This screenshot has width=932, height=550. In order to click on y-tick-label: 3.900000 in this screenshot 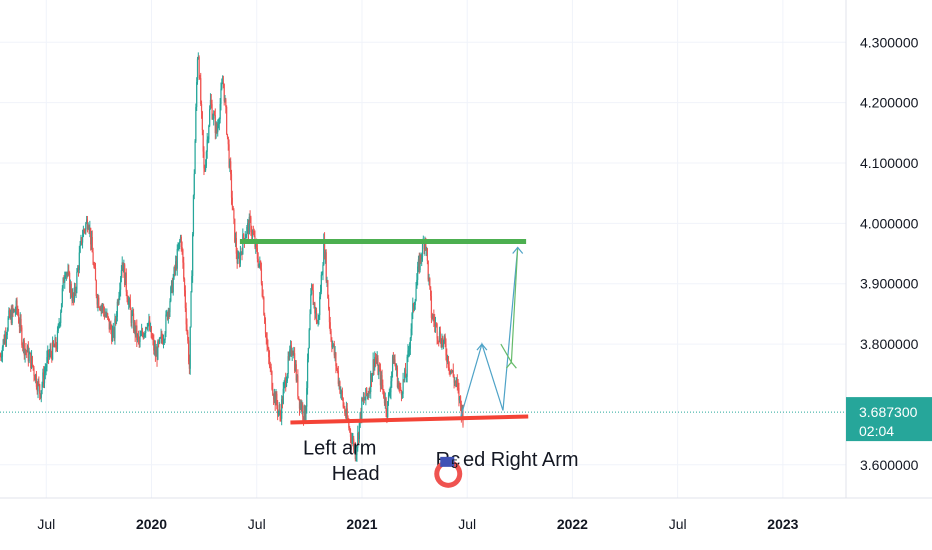, I will do `click(889, 284)`.